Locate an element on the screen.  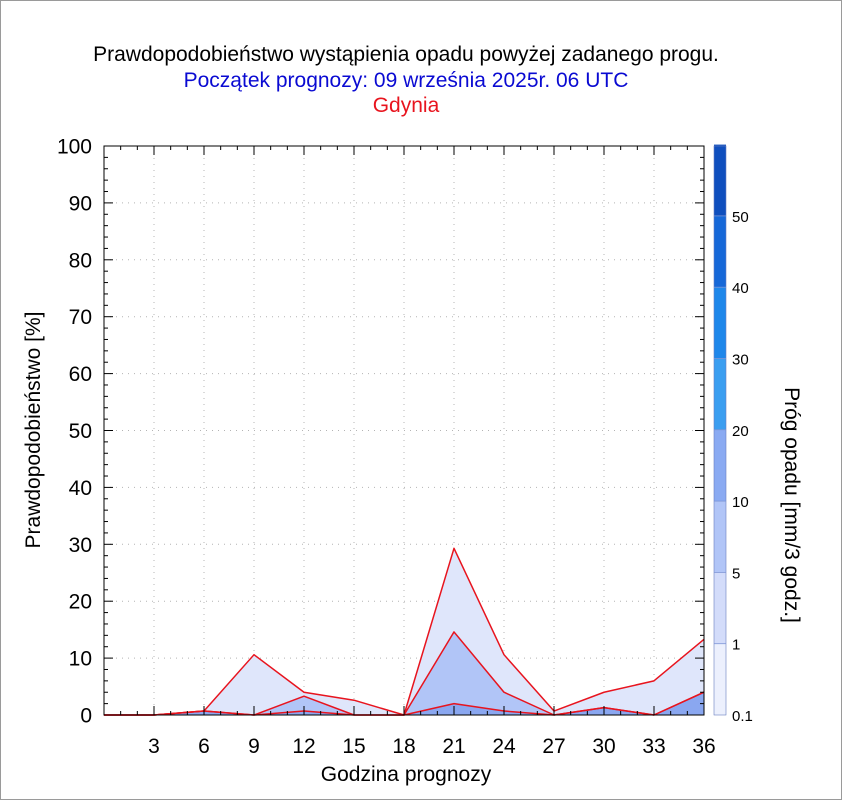
colorbar-tick-label: 50 is located at coordinates (740, 217).